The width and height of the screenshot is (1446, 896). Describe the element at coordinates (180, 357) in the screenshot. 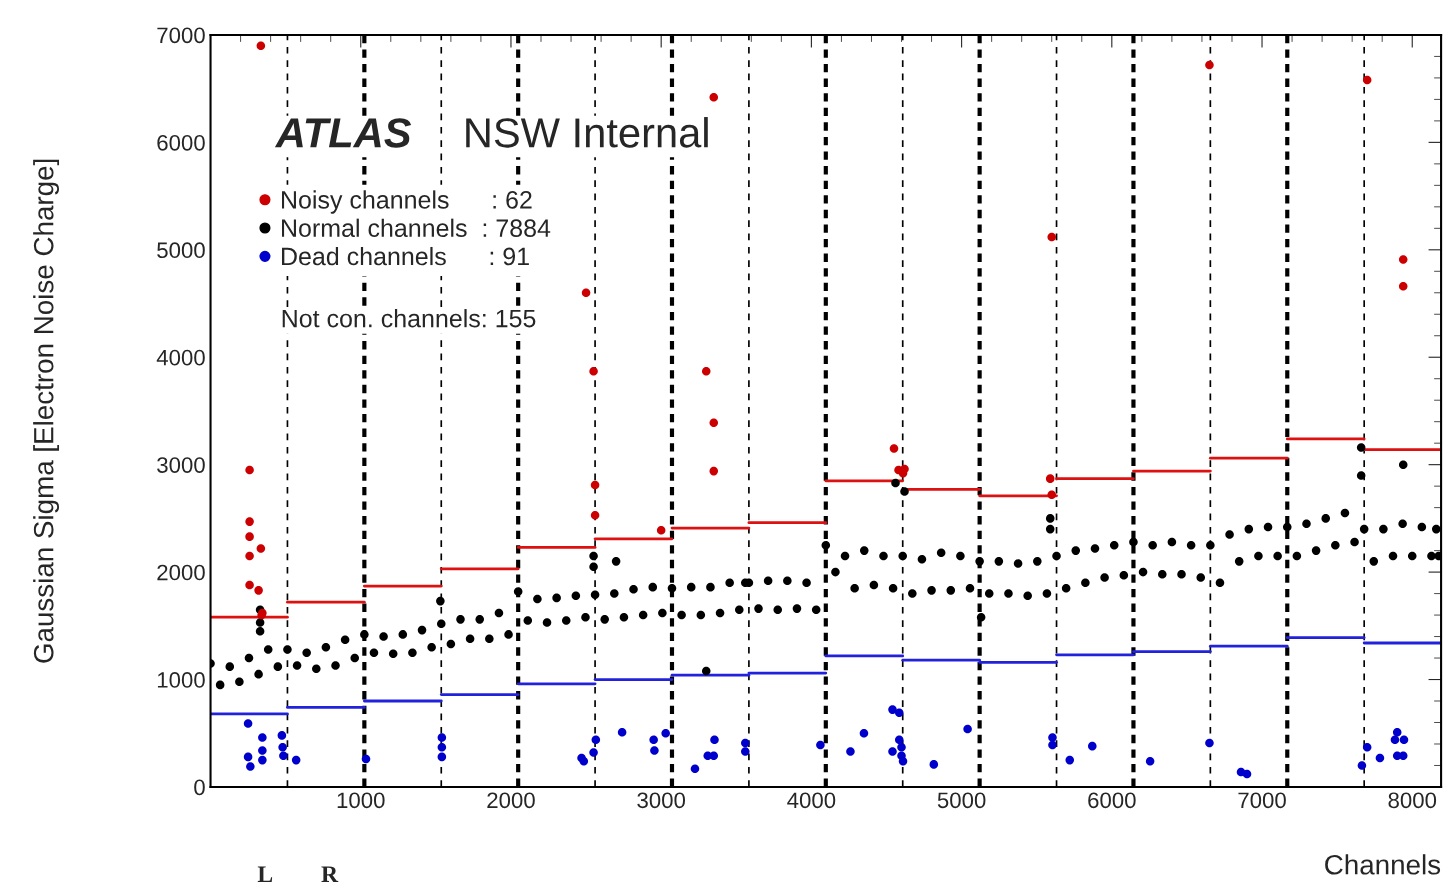

I see `y-tick-label: 4000` at that location.